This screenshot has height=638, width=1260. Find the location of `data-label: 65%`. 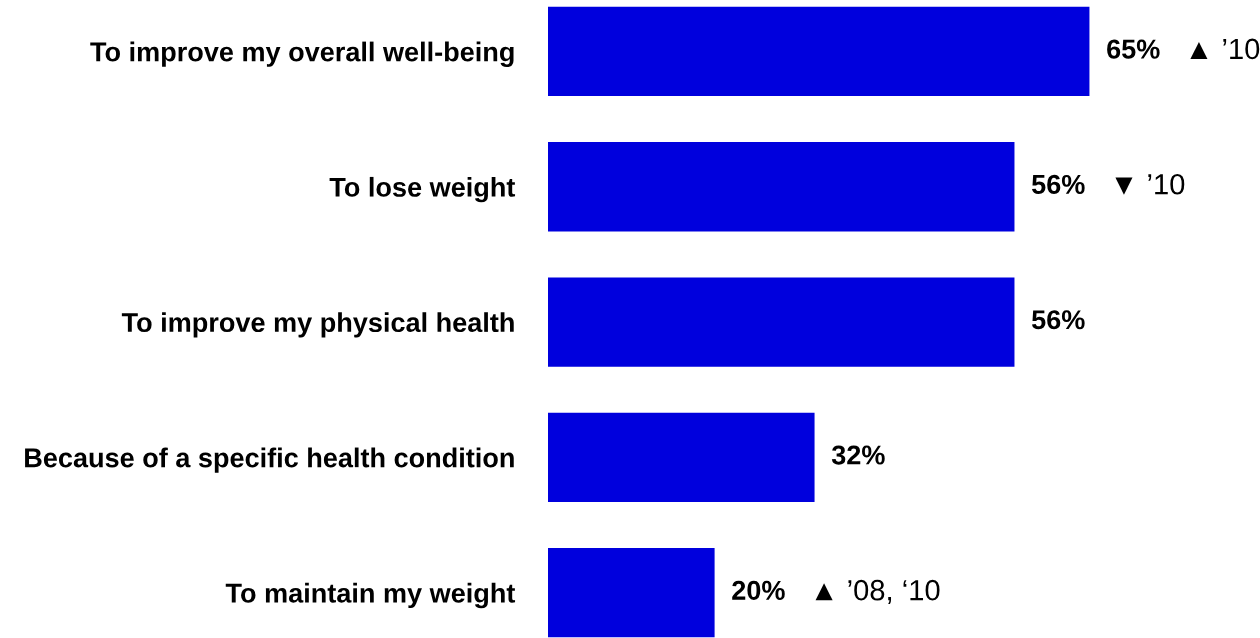

data-label: 65% is located at coordinates (1133, 49).